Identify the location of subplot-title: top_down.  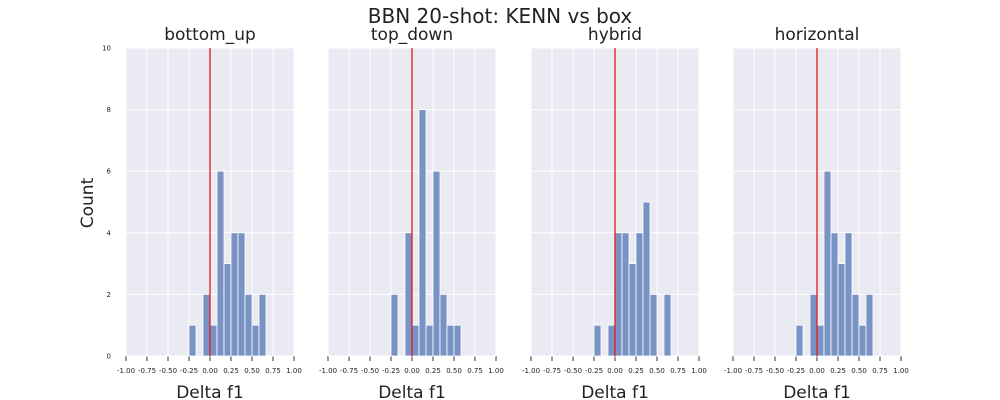
(412, 35).